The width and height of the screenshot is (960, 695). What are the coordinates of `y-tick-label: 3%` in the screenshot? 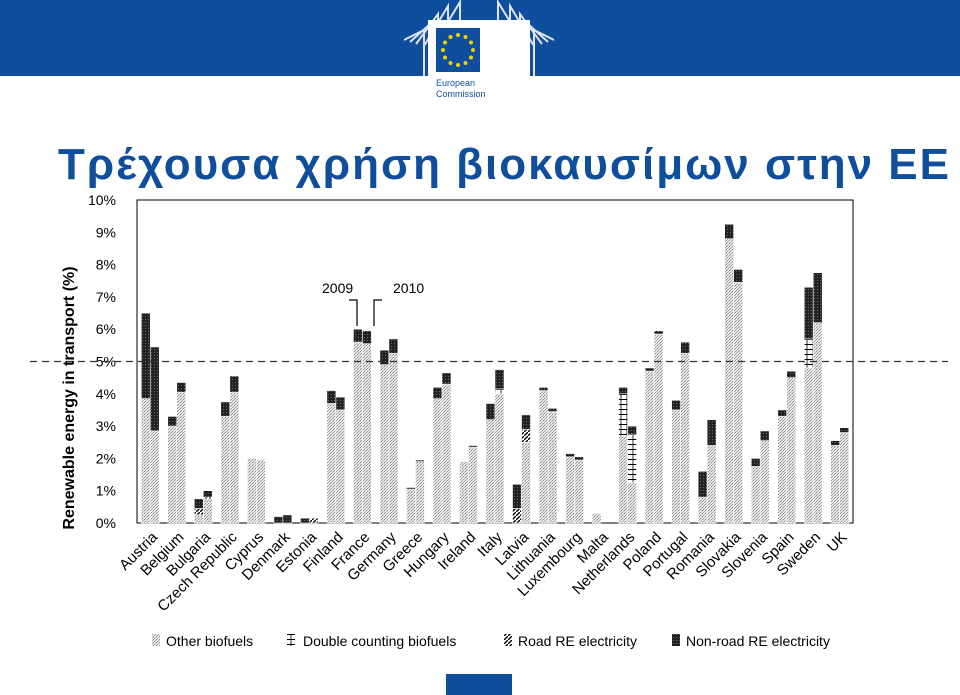 It's located at (106, 426).